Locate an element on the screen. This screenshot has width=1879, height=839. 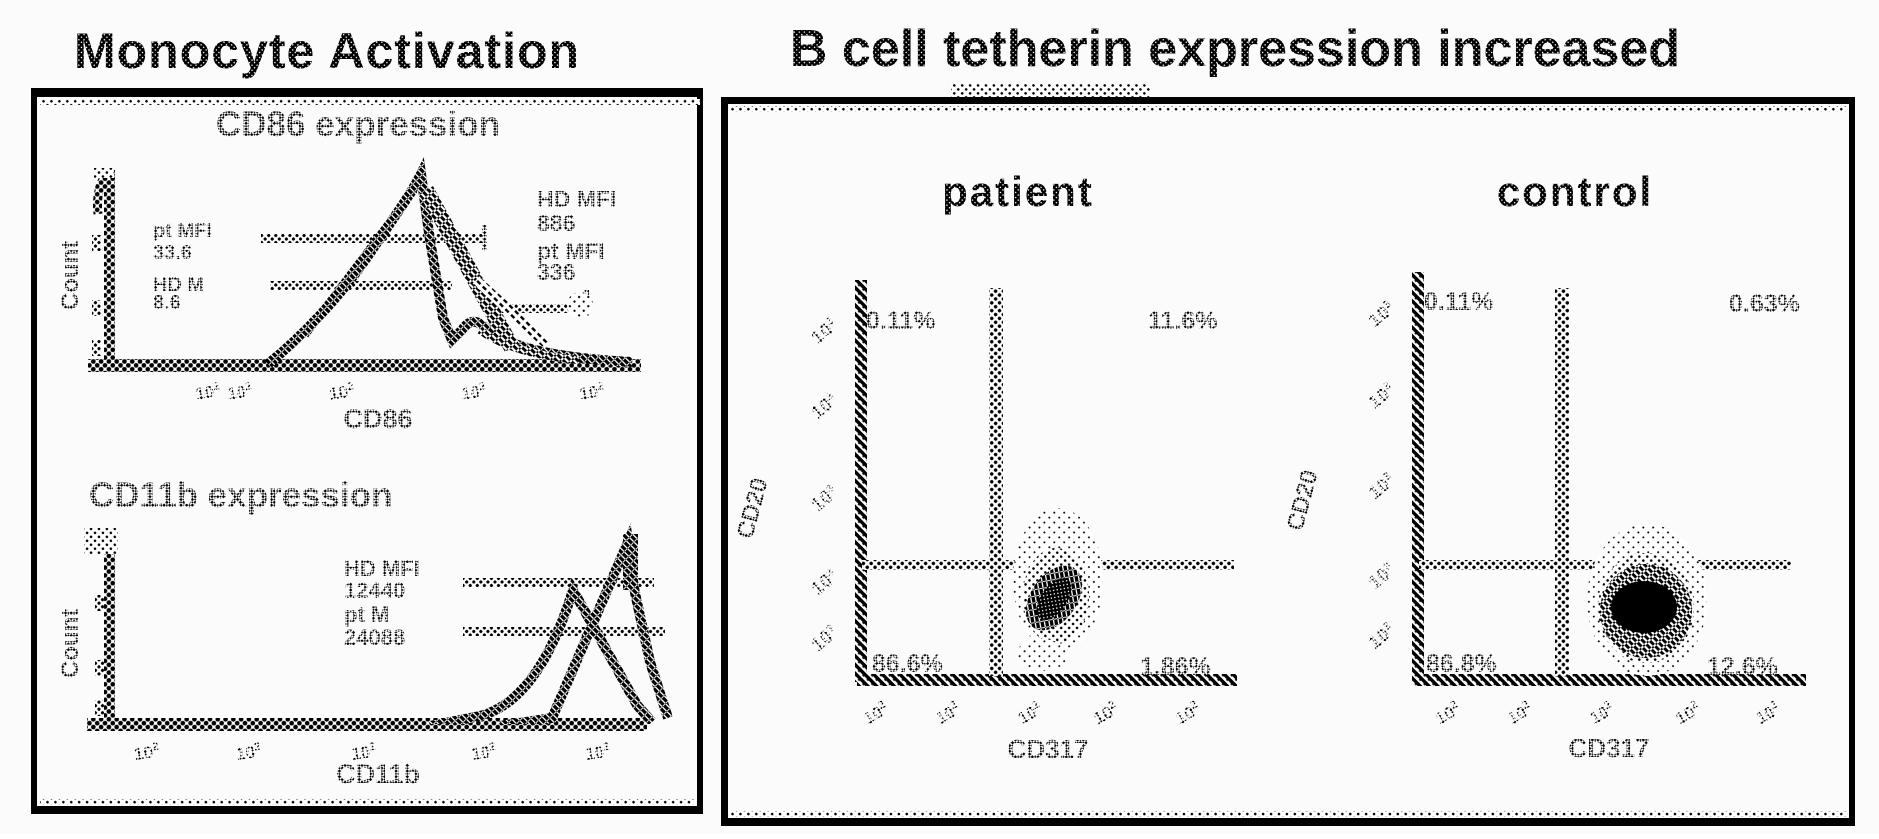
svg-text: 33.6 is located at coordinates (172, 253).